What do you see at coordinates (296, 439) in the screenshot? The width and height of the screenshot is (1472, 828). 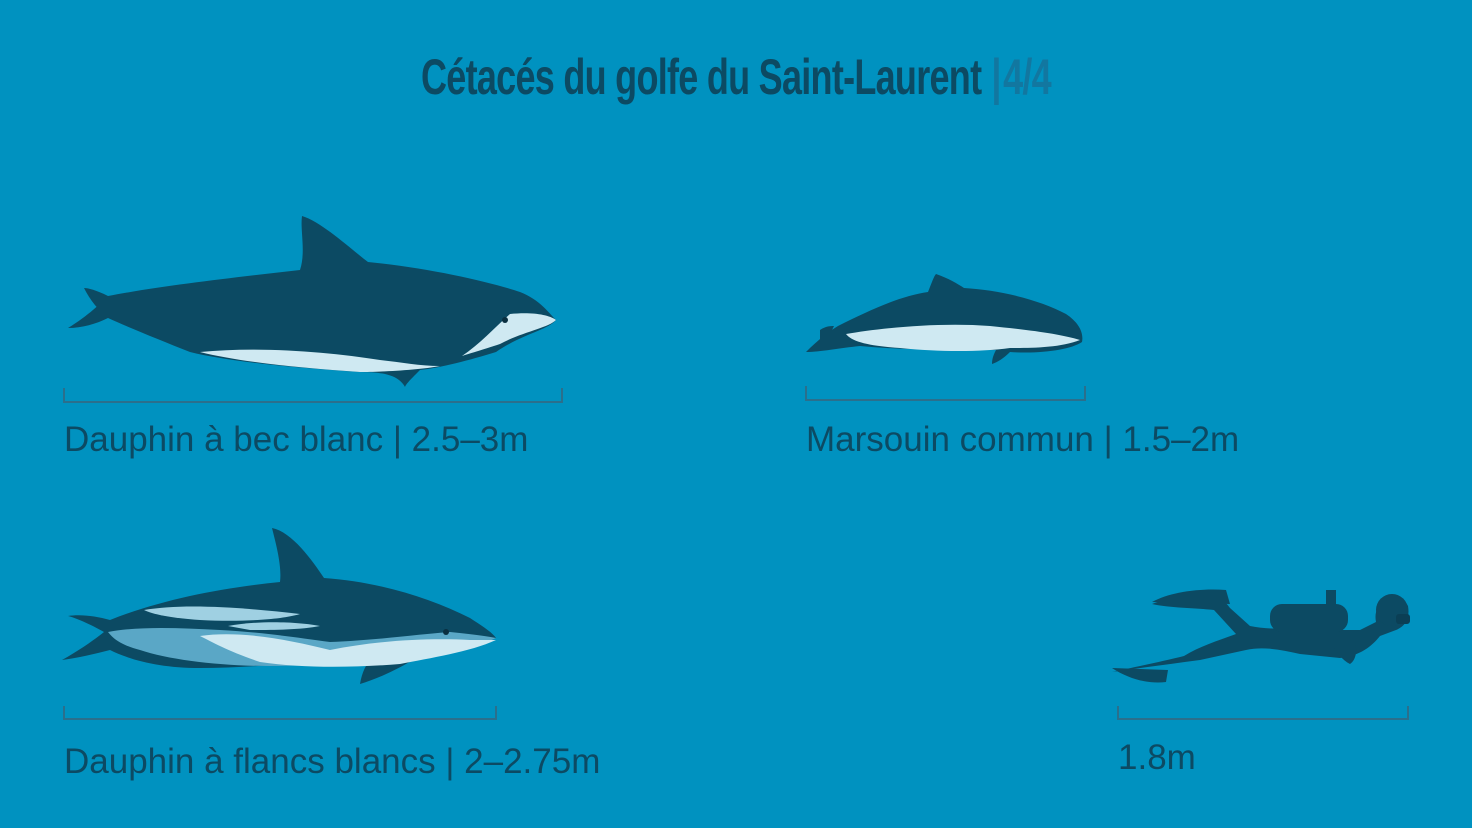 I see `white-beaked-dolphin-label: Dauphin à bec blanc | 2.5–3m` at bounding box center [296, 439].